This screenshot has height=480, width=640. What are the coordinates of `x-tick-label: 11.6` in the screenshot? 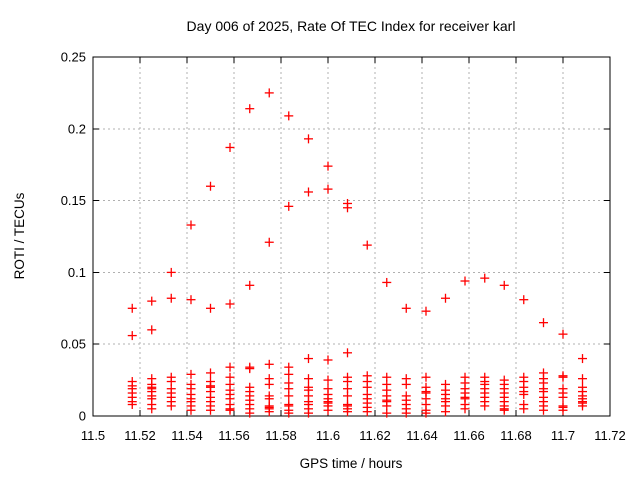 It's located at (328, 435).